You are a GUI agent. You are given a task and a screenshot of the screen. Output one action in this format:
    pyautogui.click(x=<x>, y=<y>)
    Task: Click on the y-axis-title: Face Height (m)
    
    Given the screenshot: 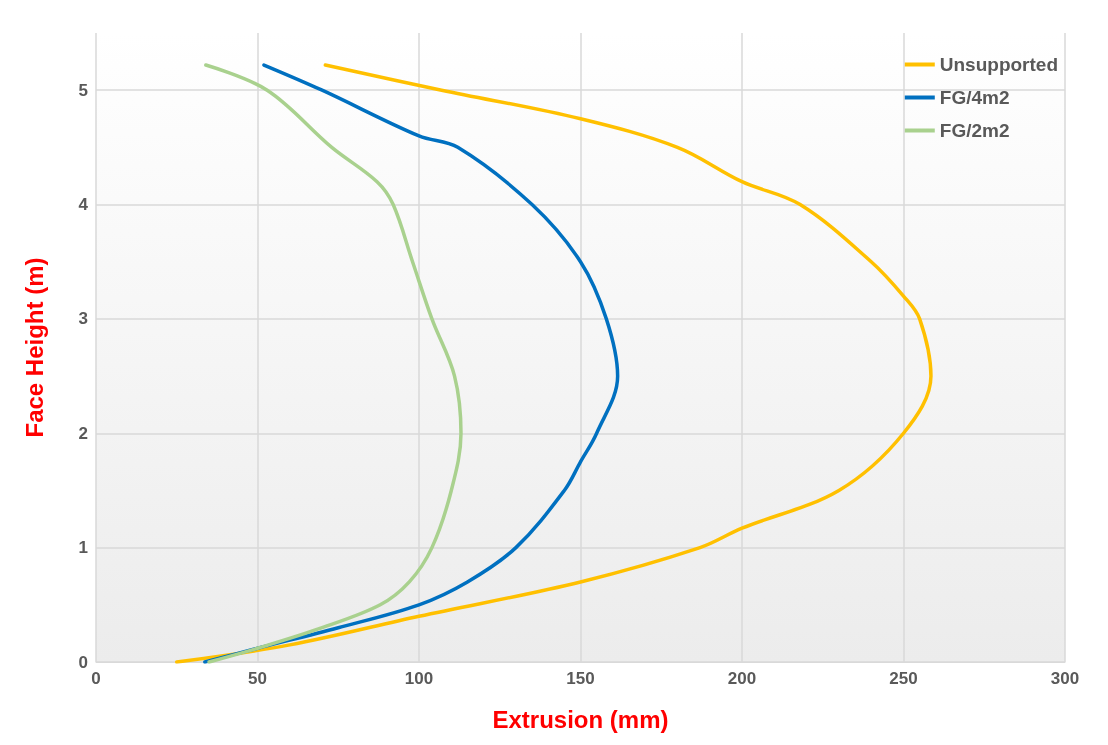 What is the action you would take?
    pyautogui.click(x=34, y=347)
    